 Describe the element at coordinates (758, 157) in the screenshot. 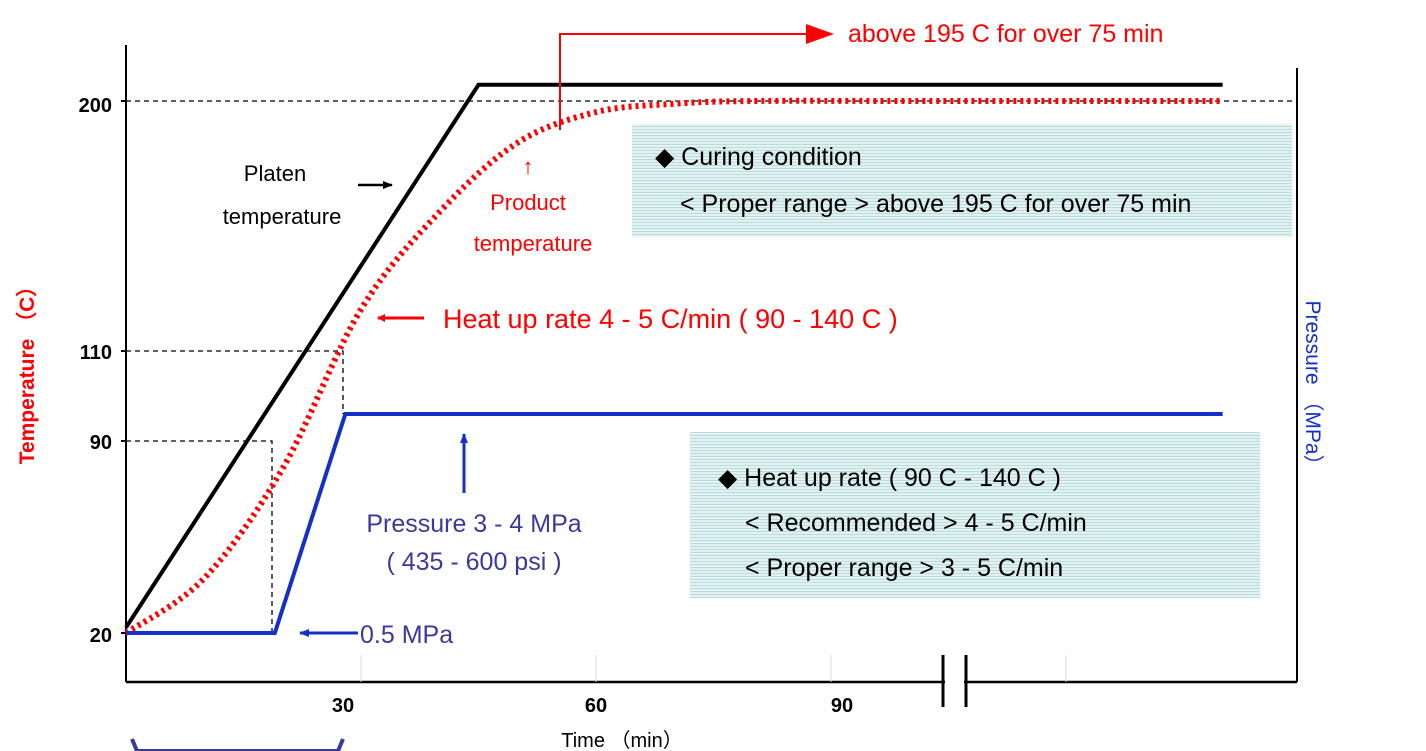

I see `curing-title: ◆ Curing condition` at that location.